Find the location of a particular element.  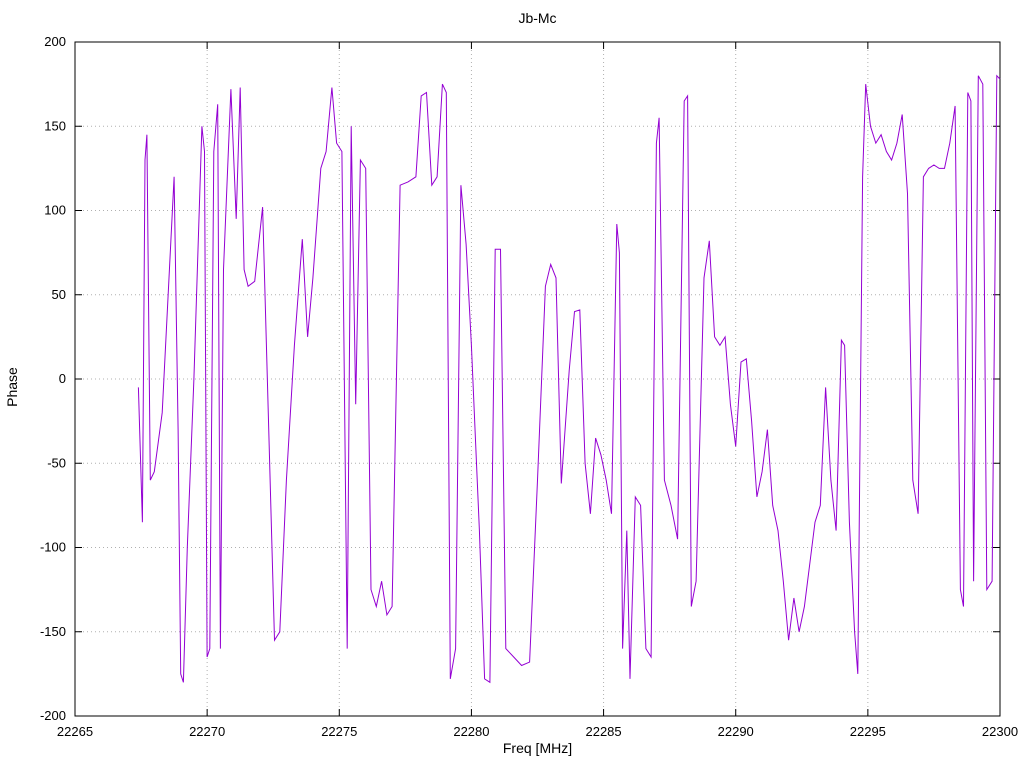

y-tick-label: -150 is located at coordinates (53, 631).